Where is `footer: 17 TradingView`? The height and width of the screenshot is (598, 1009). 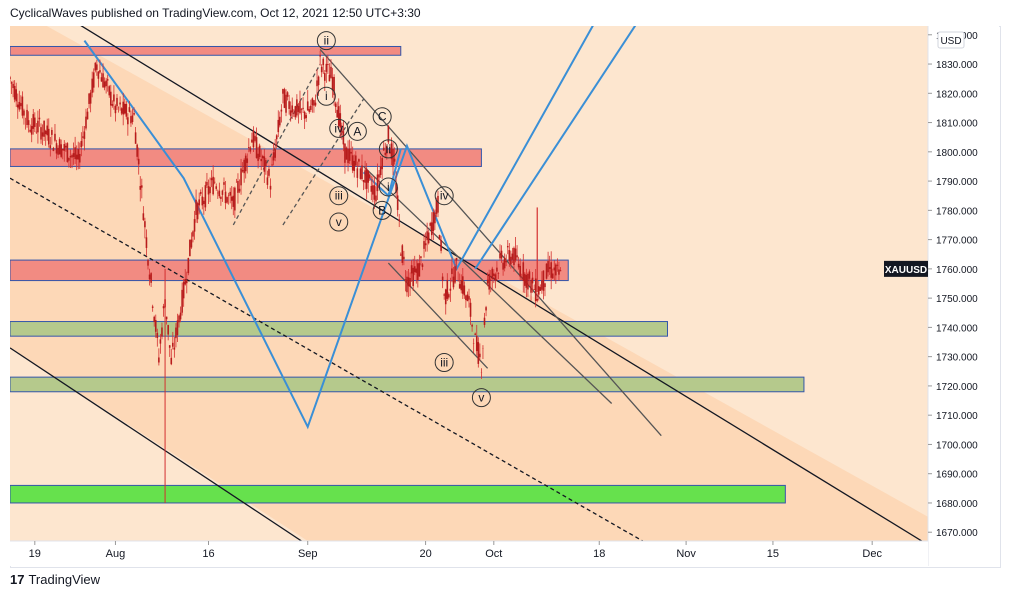
footer: 17 TradingView is located at coordinates (55, 579).